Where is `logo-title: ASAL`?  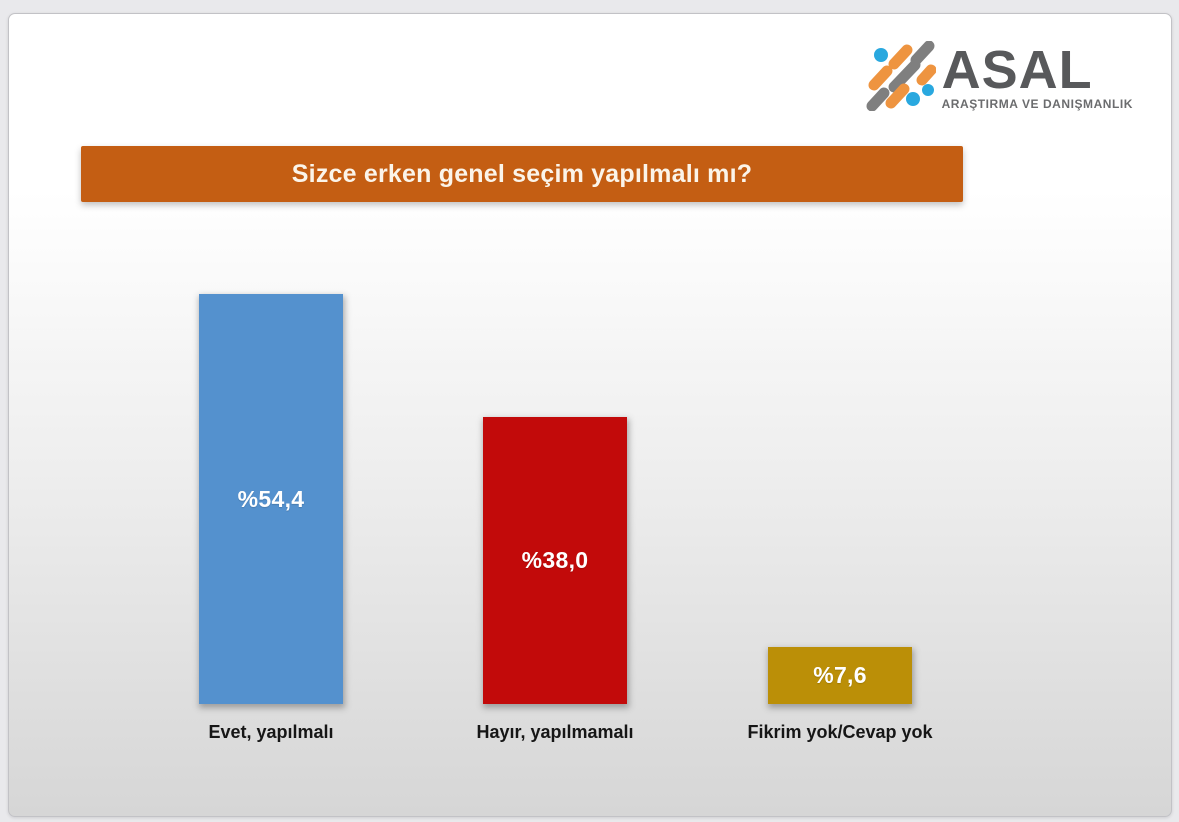 logo-title: ASAL is located at coordinates (1017, 70).